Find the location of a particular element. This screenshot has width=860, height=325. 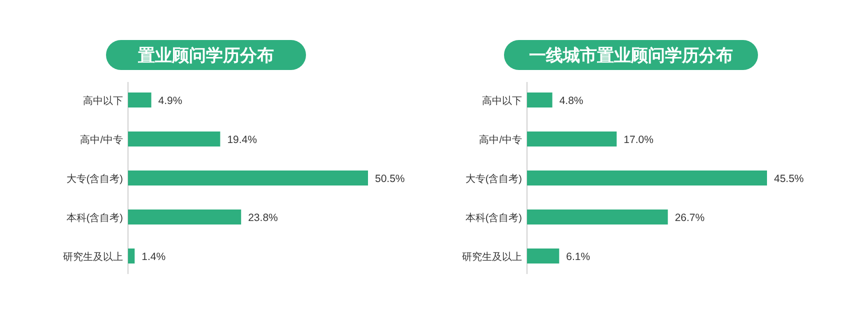

chart-title: 置业顾问学历分布 is located at coordinates (205, 55).